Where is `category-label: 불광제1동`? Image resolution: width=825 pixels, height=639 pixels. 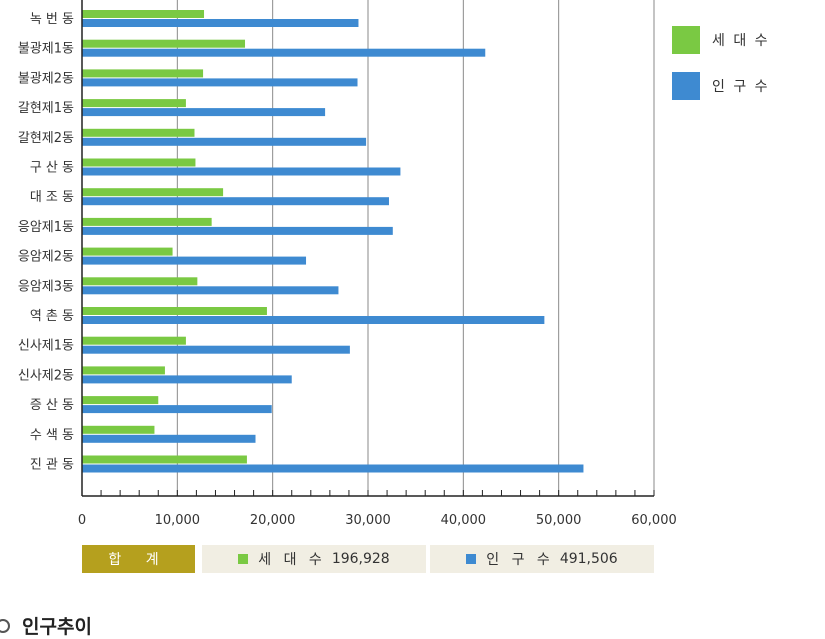
category-label: 불광제1동 is located at coordinates (46, 49).